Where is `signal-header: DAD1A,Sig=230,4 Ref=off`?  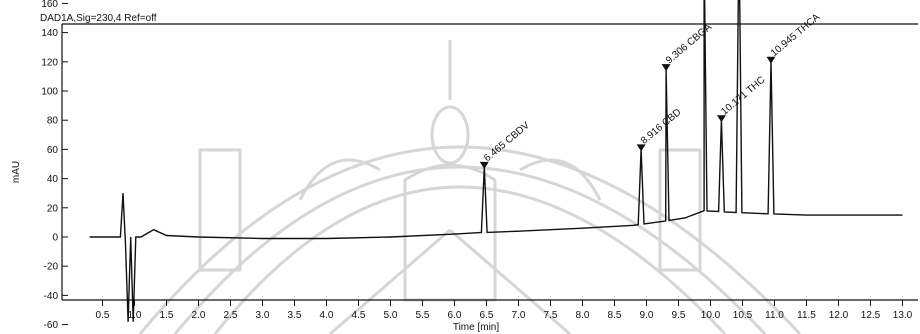 signal-header: DAD1A,Sig=230,4 Ref=off is located at coordinates (98, 18).